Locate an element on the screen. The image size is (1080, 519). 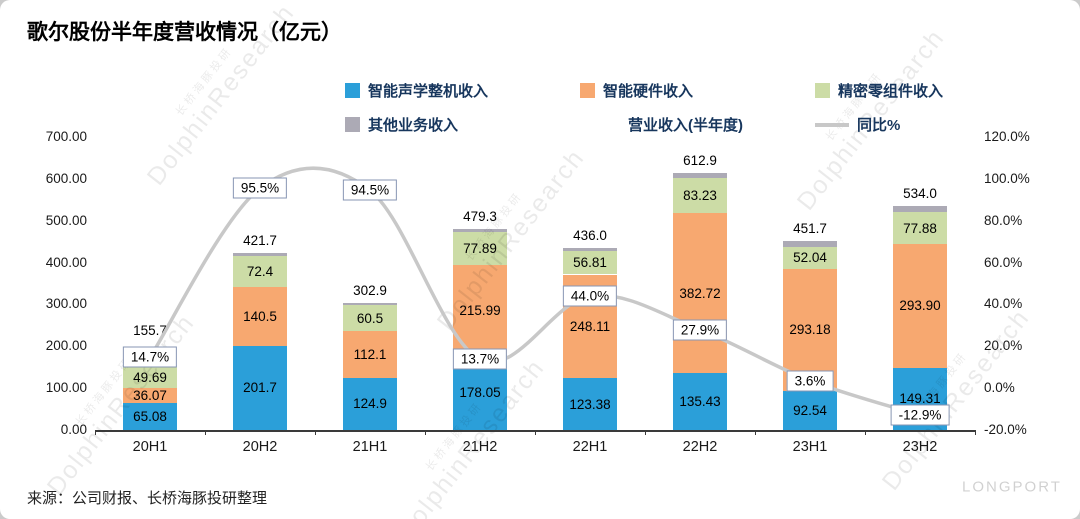
legend-item: 智能硬件收入 is located at coordinates (697, 90).